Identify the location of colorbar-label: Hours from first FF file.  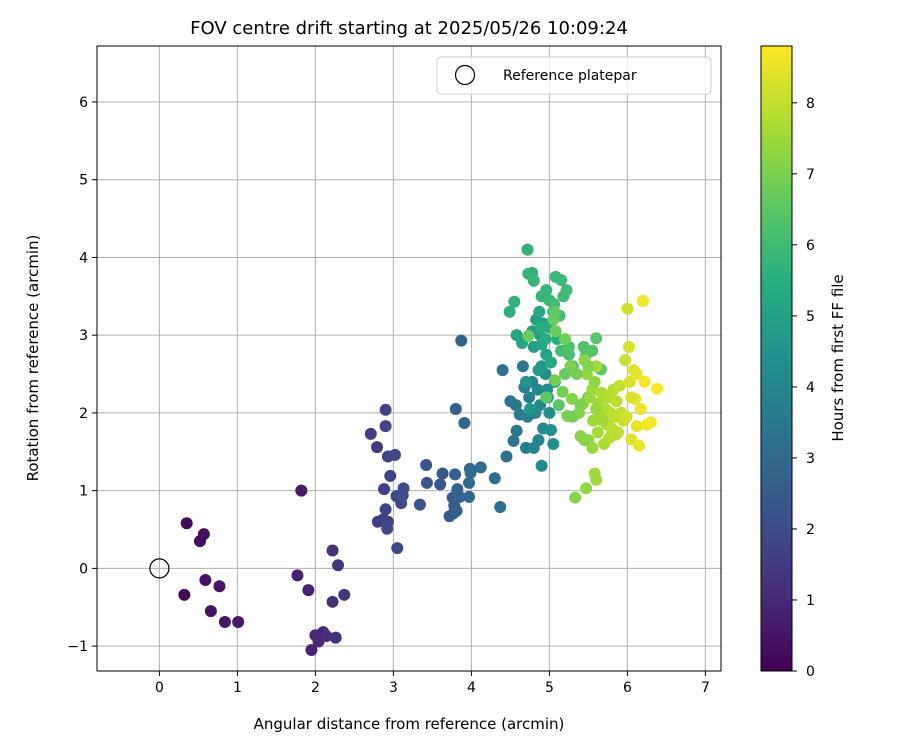
(838, 357).